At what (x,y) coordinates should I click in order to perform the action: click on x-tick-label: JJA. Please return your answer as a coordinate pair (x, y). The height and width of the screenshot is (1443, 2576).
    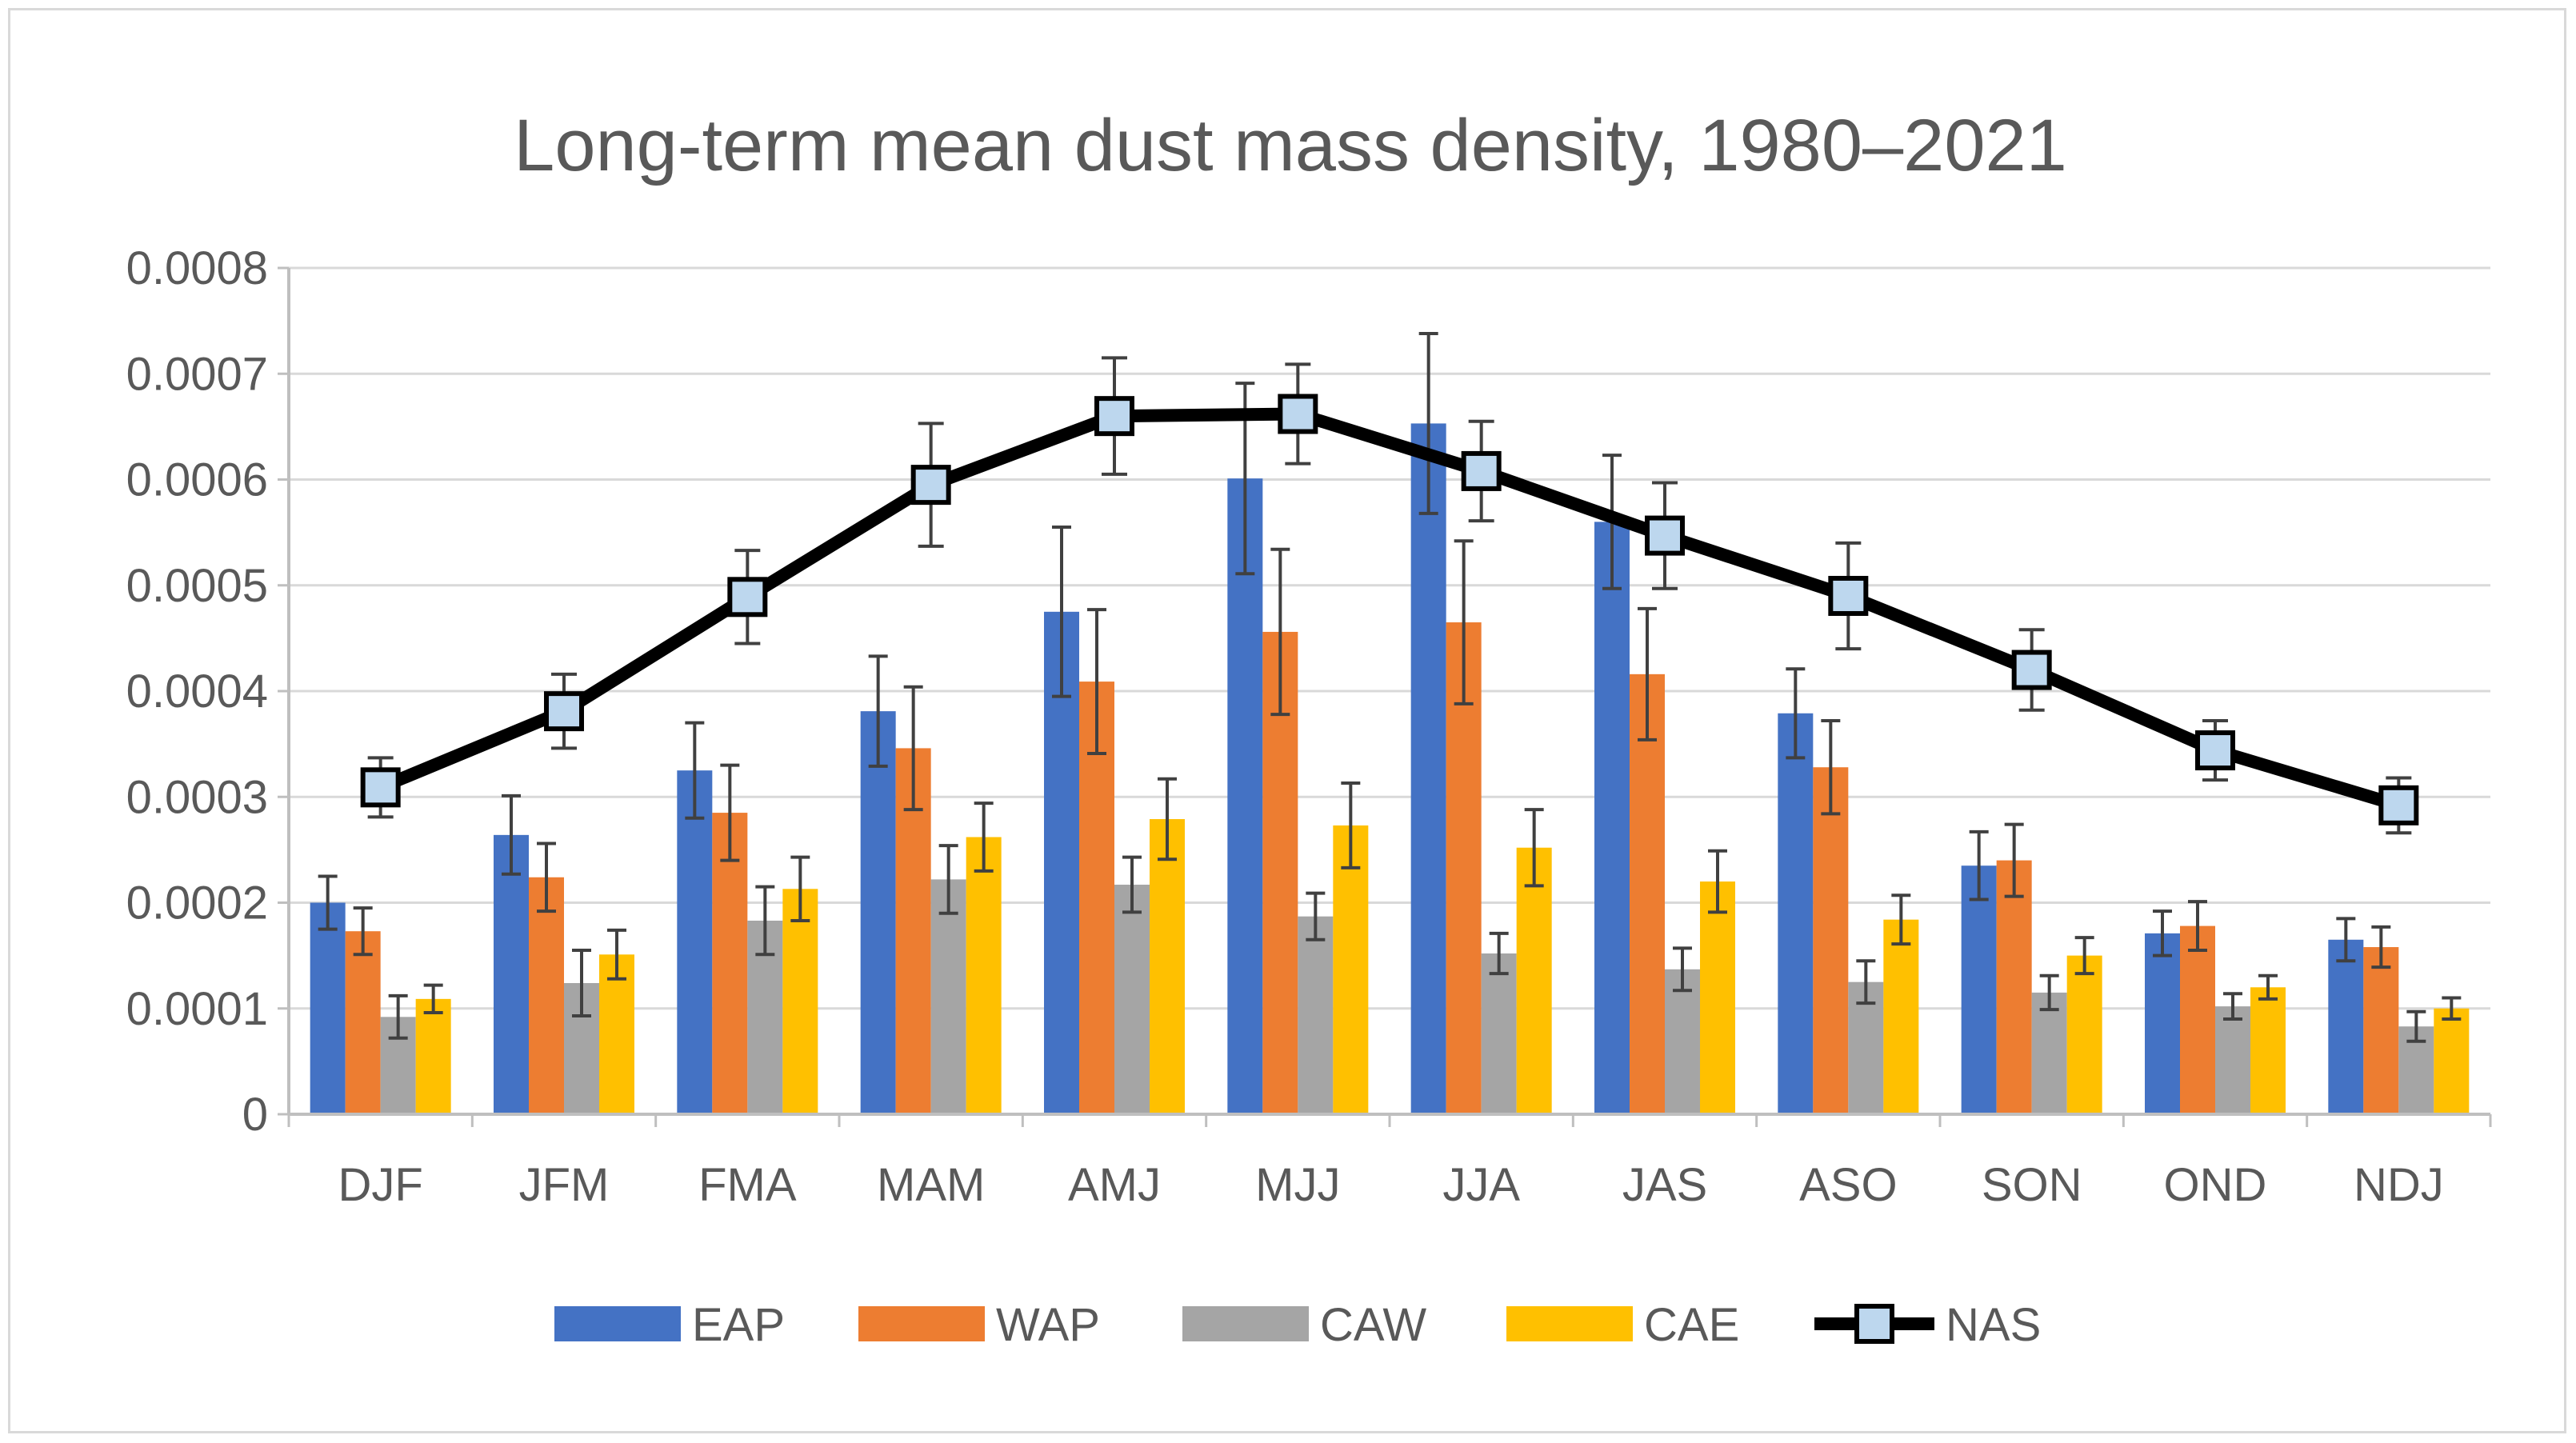
    Looking at the image, I should click on (1481, 1185).